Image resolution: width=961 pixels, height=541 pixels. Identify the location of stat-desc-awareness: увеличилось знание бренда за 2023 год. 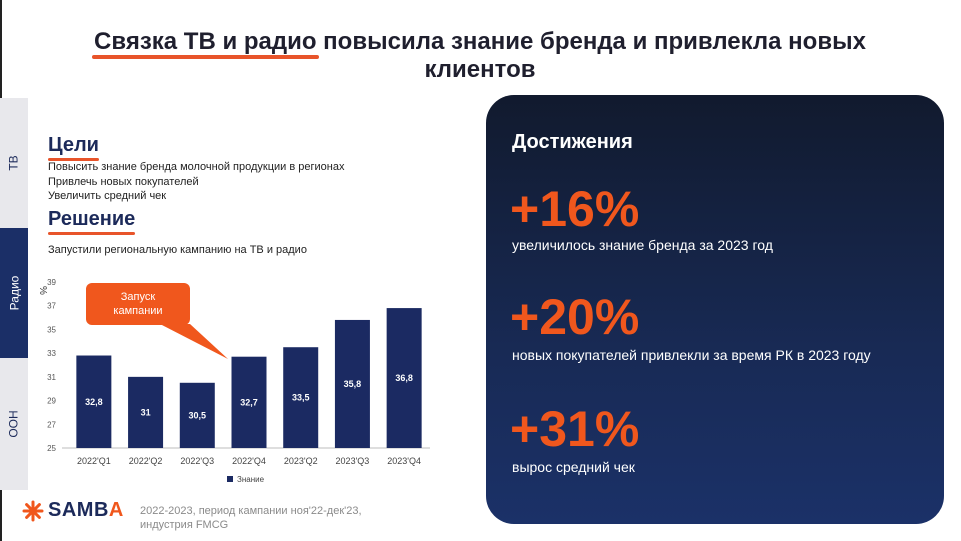
(642, 245).